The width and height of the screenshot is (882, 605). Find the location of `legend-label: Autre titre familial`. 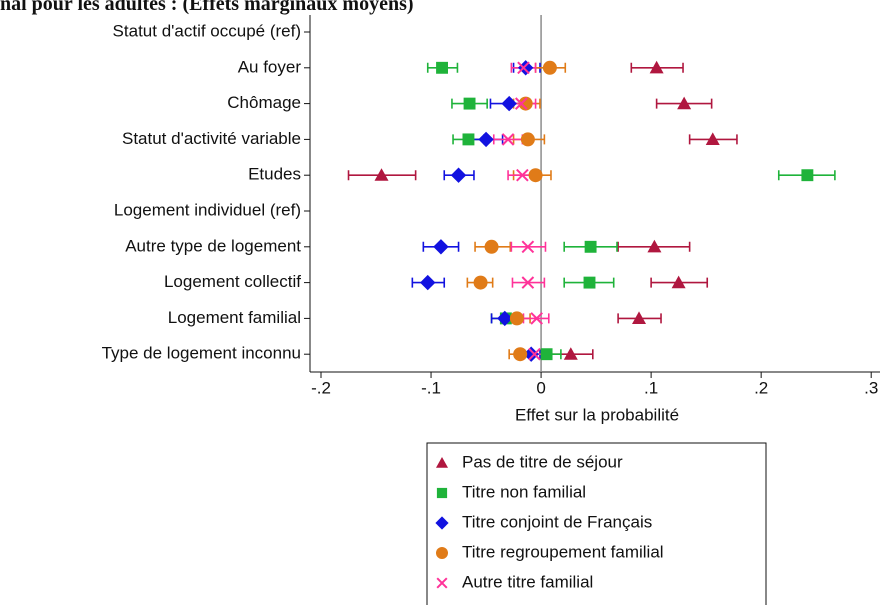

legend-label: Autre titre familial is located at coordinates (527, 581).